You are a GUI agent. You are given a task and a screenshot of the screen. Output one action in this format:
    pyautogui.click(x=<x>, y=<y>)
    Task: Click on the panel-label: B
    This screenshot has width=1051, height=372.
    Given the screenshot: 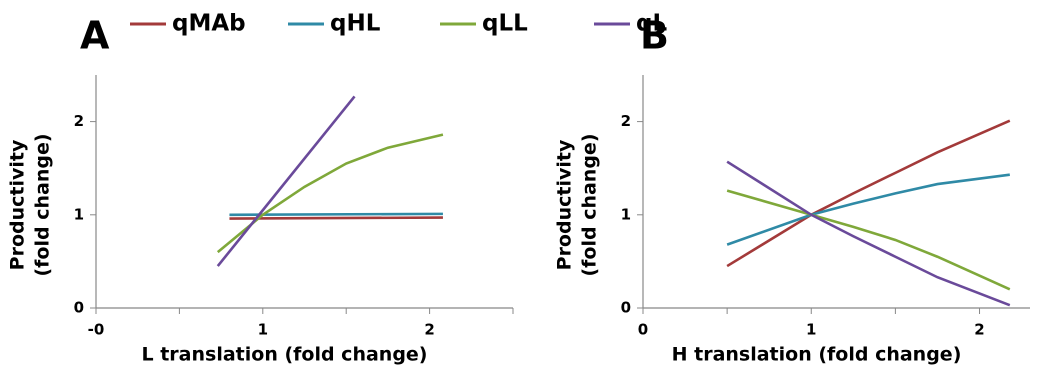 What is the action you would take?
    pyautogui.click(x=654, y=36)
    